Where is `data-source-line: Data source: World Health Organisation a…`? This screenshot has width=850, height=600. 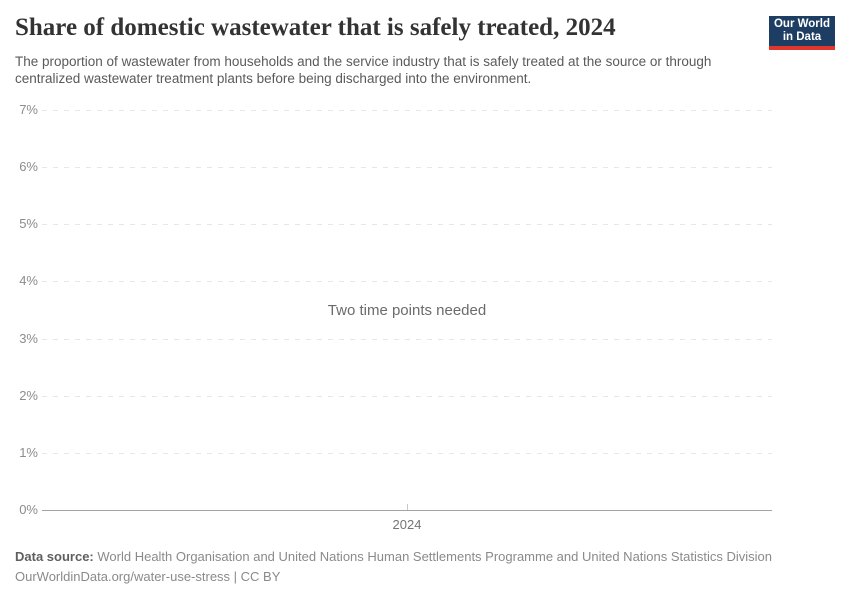
data-source-line: Data source: World Health Organisation a… is located at coordinates (425, 556).